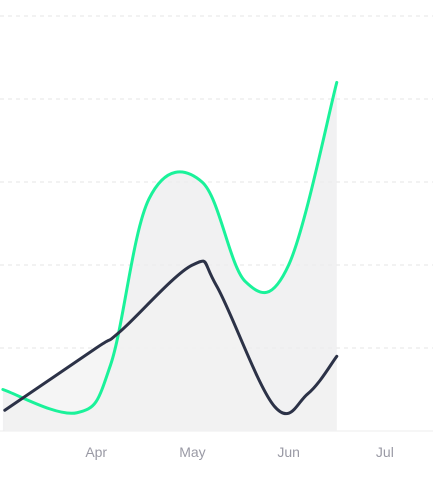  What do you see at coordinates (192, 452) in the screenshot?
I see `x-tick-label-may: May` at bounding box center [192, 452].